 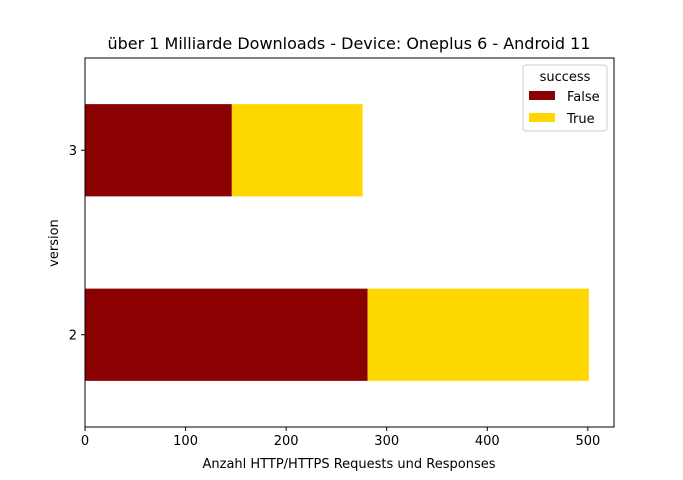 What do you see at coordinates (349, 464) in the screenshot?
I see `x-axis-label: Anzahl HTTP/HTTPS Requests und Responses` at bounding box center [349, 464].